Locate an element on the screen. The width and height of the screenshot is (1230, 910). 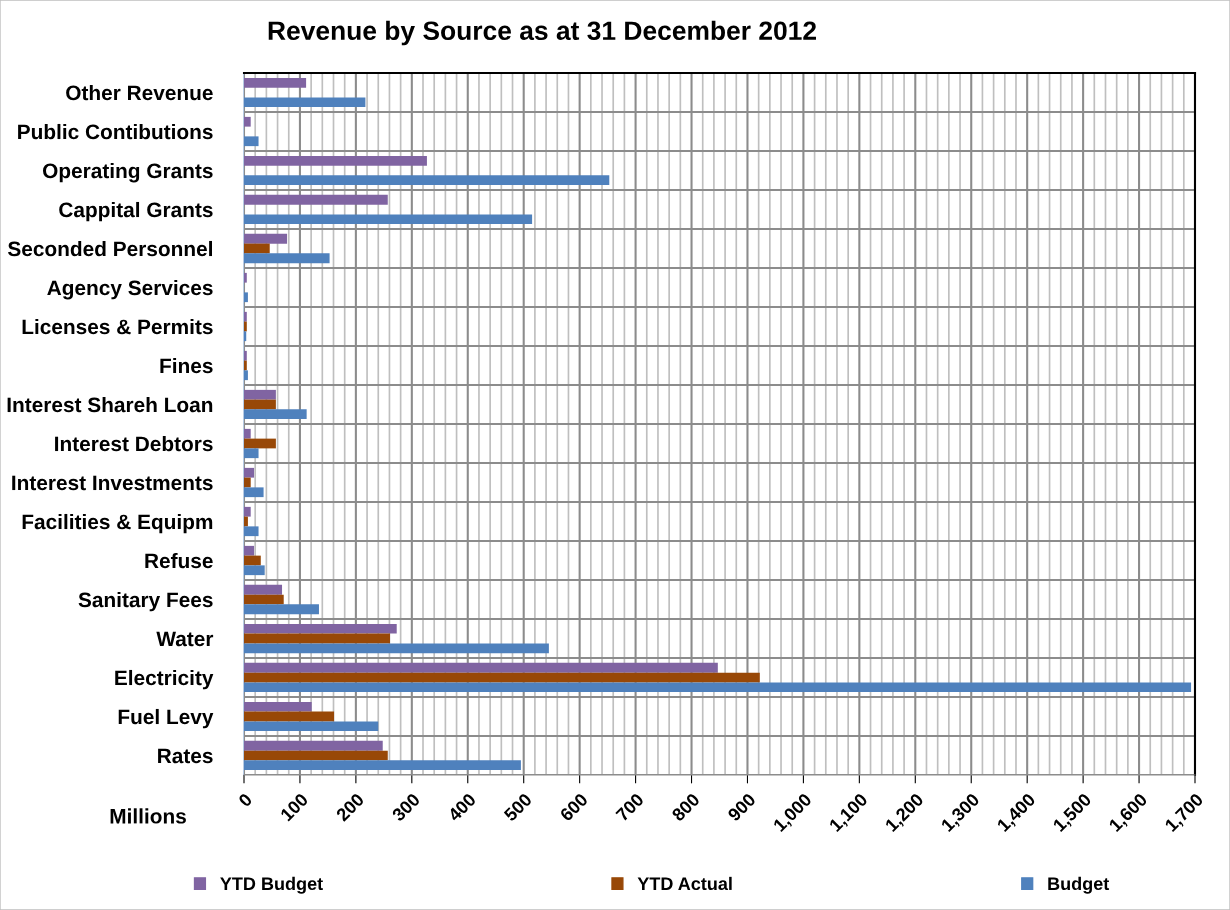
y-tick-label: Fuel Levy is located at coordinates (166, 718).